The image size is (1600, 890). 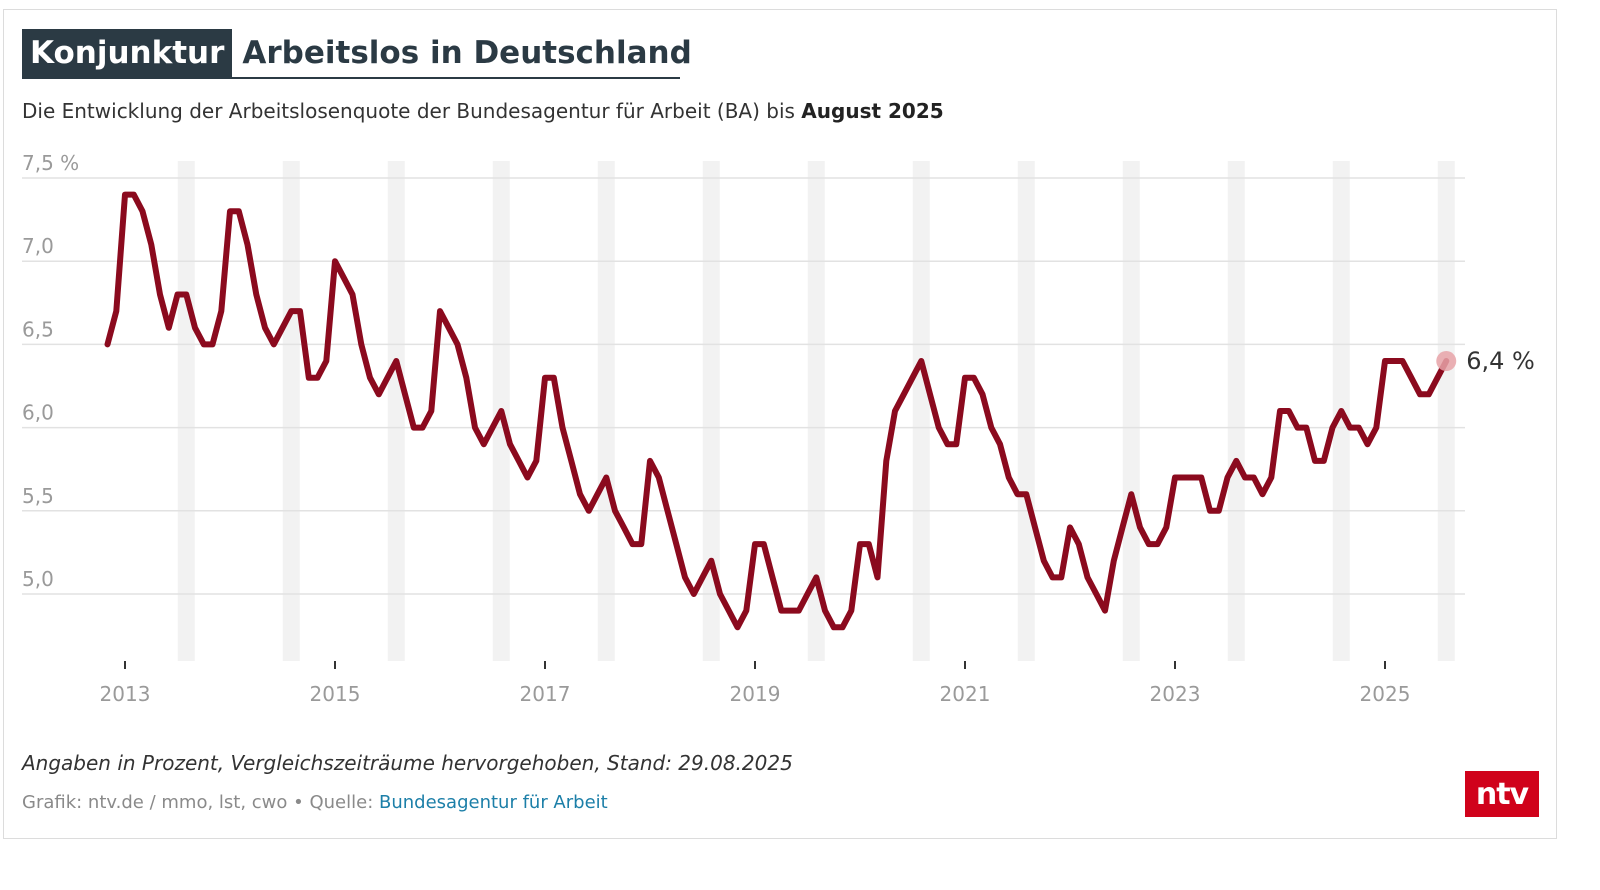 What do you see at coordinates (38, 246) in the screenshot?
I see `y-tick-label: 7,0` at bounding box center [38, 246].